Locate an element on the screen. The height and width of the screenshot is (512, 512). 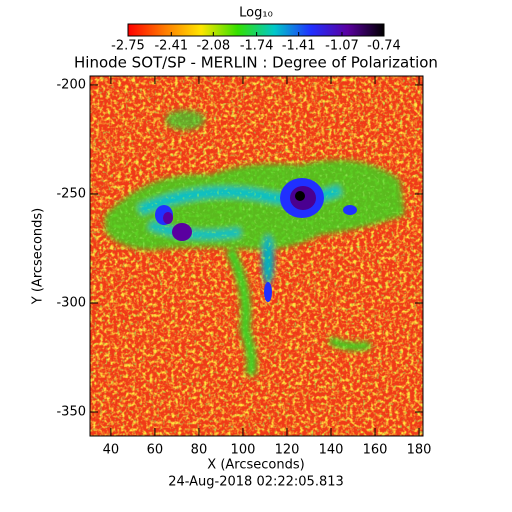
x-axis-label: X (Arcseconds) is located at coordinates (255, 465).